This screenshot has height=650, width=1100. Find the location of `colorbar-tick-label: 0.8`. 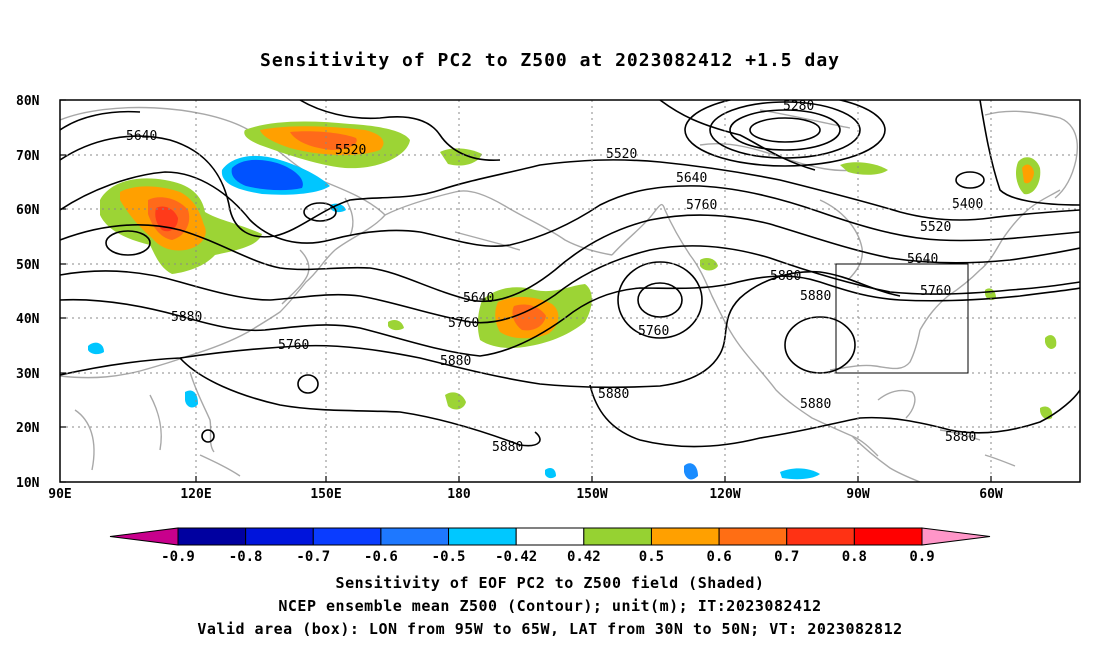

colorbar-tick-label: 0.8 is located at coordinates (854, 557).